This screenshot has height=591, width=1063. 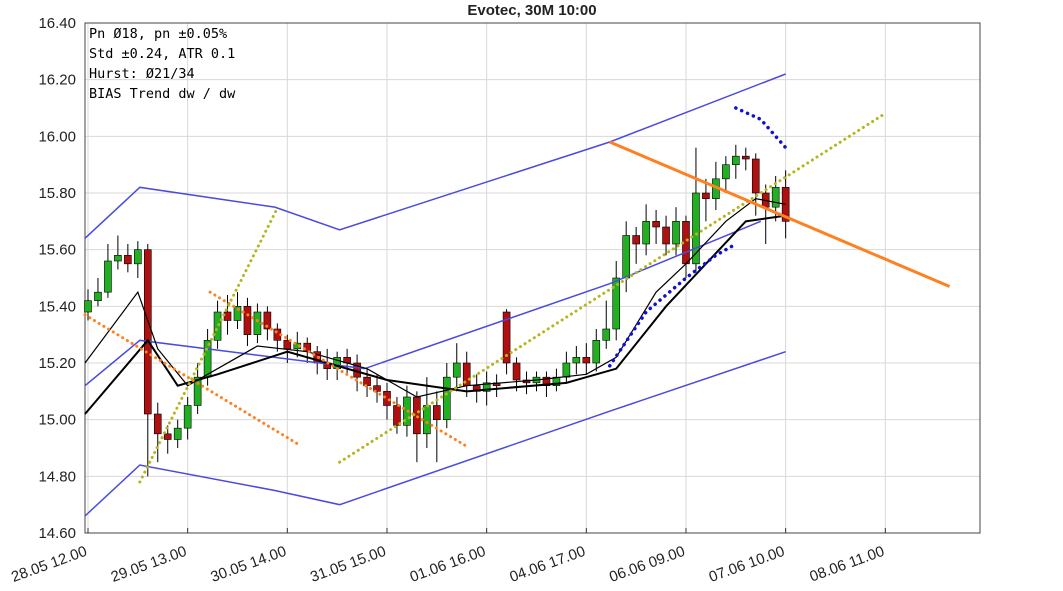 What do you see at coordinates (162, 54) in the screenshot?
I see `info-line: Std ±0.24, ATR 0.1` at bounding box center [162, 54].